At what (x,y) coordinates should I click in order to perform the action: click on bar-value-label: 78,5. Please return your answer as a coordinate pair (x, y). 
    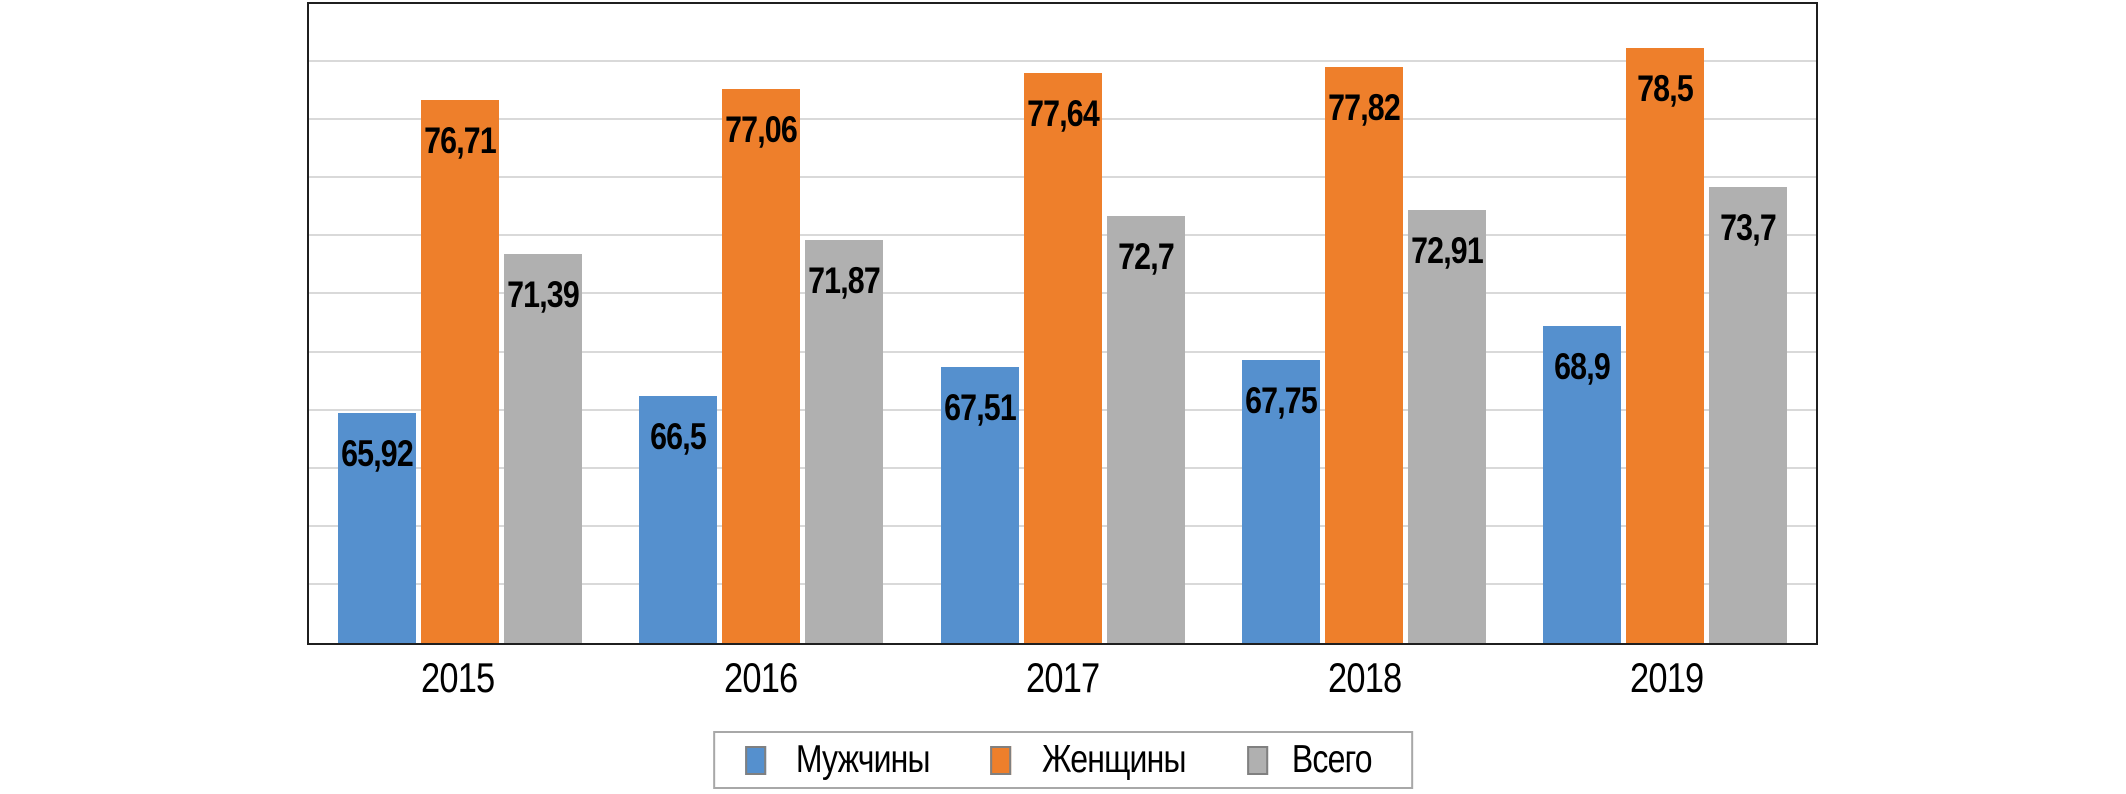
    Looking at the image, I should click on (1665, 89).